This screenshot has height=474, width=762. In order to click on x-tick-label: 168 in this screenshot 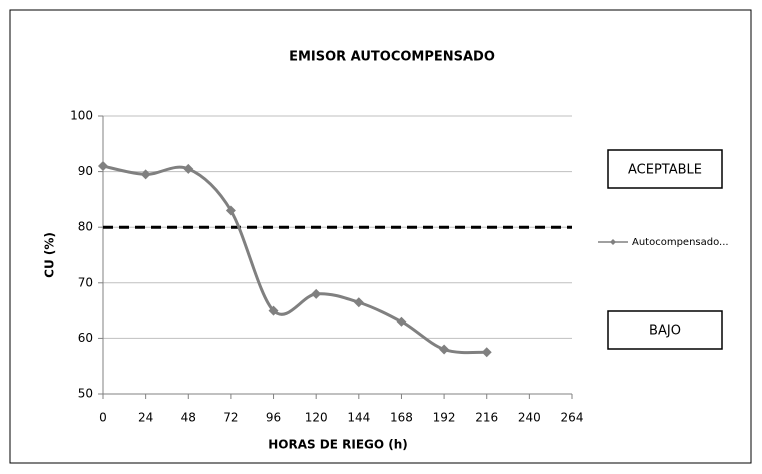, I will do `click(401, 418)`.